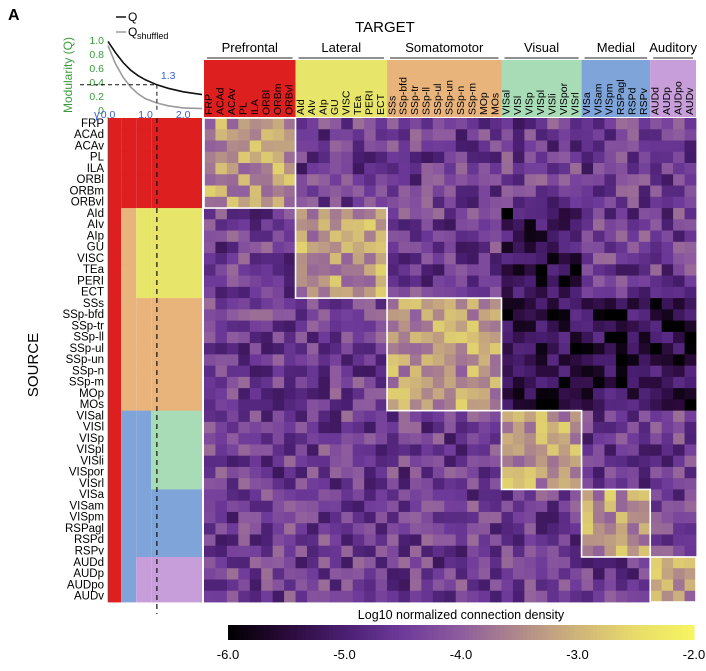  What do you see at coordinates (369, 102) in the screenshot?
I see `target-label: PERI` at bounding box center [369, 102].